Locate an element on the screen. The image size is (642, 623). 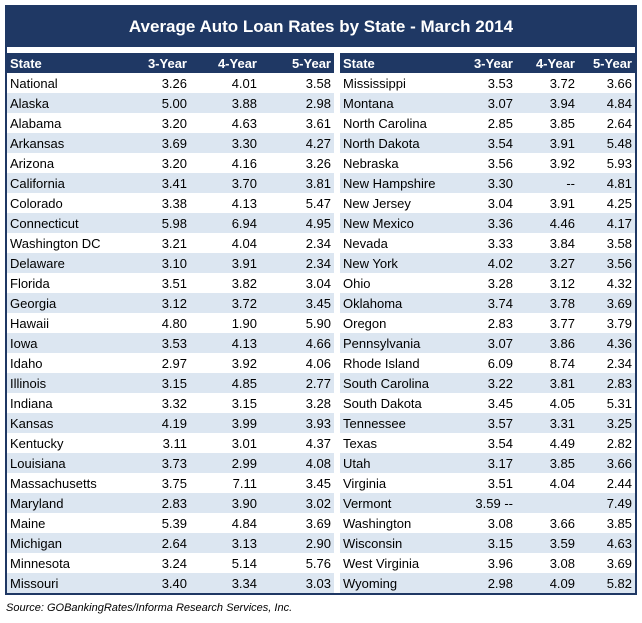
table-row: Arkansas 3.69 3.30 4.27 is located at coordinates (170, 143).